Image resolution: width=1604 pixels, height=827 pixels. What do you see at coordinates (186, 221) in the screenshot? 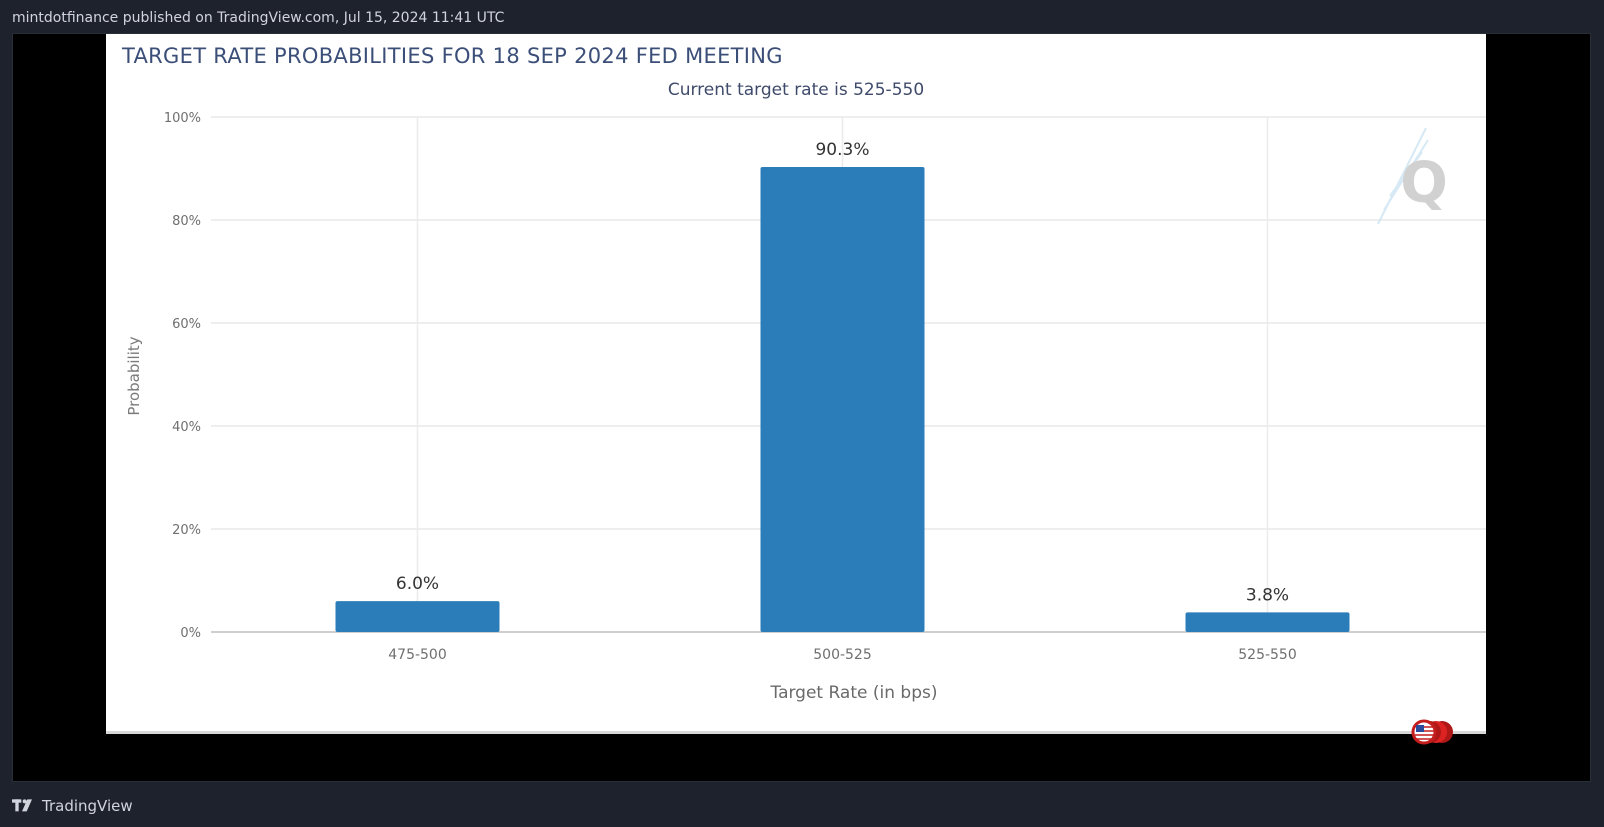
I see `y-tick-label: 80%` at bounding box center [186, 221].